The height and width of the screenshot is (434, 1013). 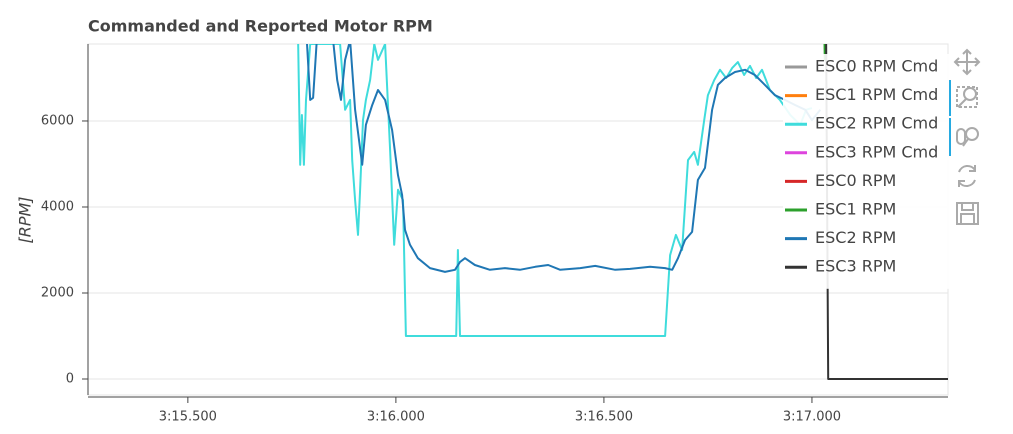 What do you see at coordinates (967, 213) in the screenshot?
I see `save-tool` at bounding box center [967, 213].